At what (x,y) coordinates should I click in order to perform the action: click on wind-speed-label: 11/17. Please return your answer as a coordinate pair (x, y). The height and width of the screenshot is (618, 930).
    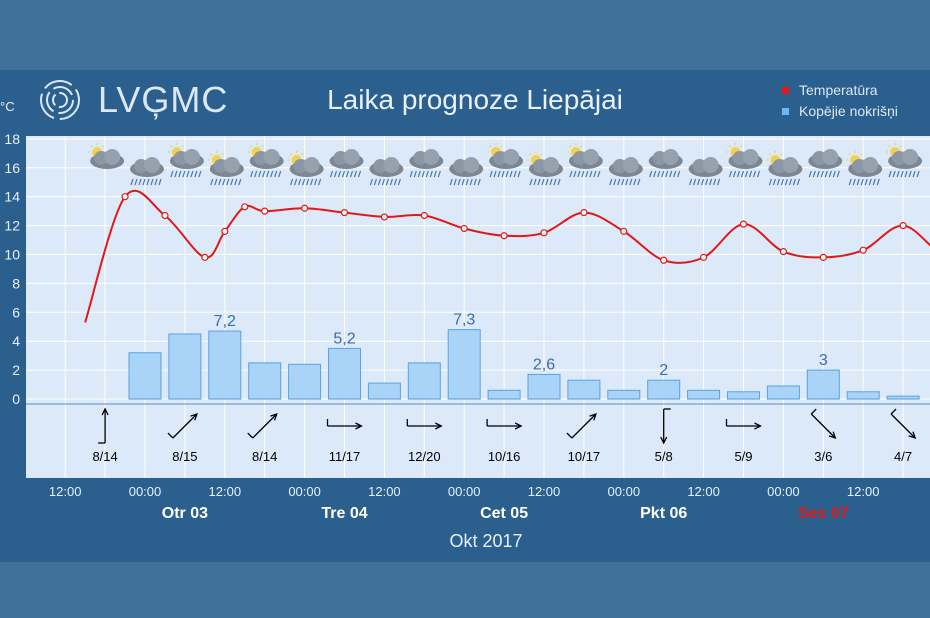
    Looking at the image, I should click on (345, 456).